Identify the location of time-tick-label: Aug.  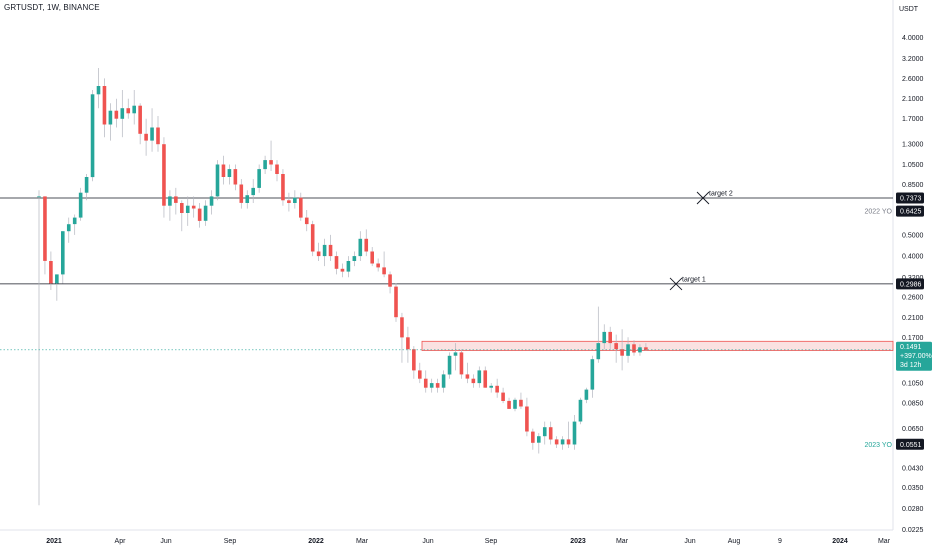
(734, 541).